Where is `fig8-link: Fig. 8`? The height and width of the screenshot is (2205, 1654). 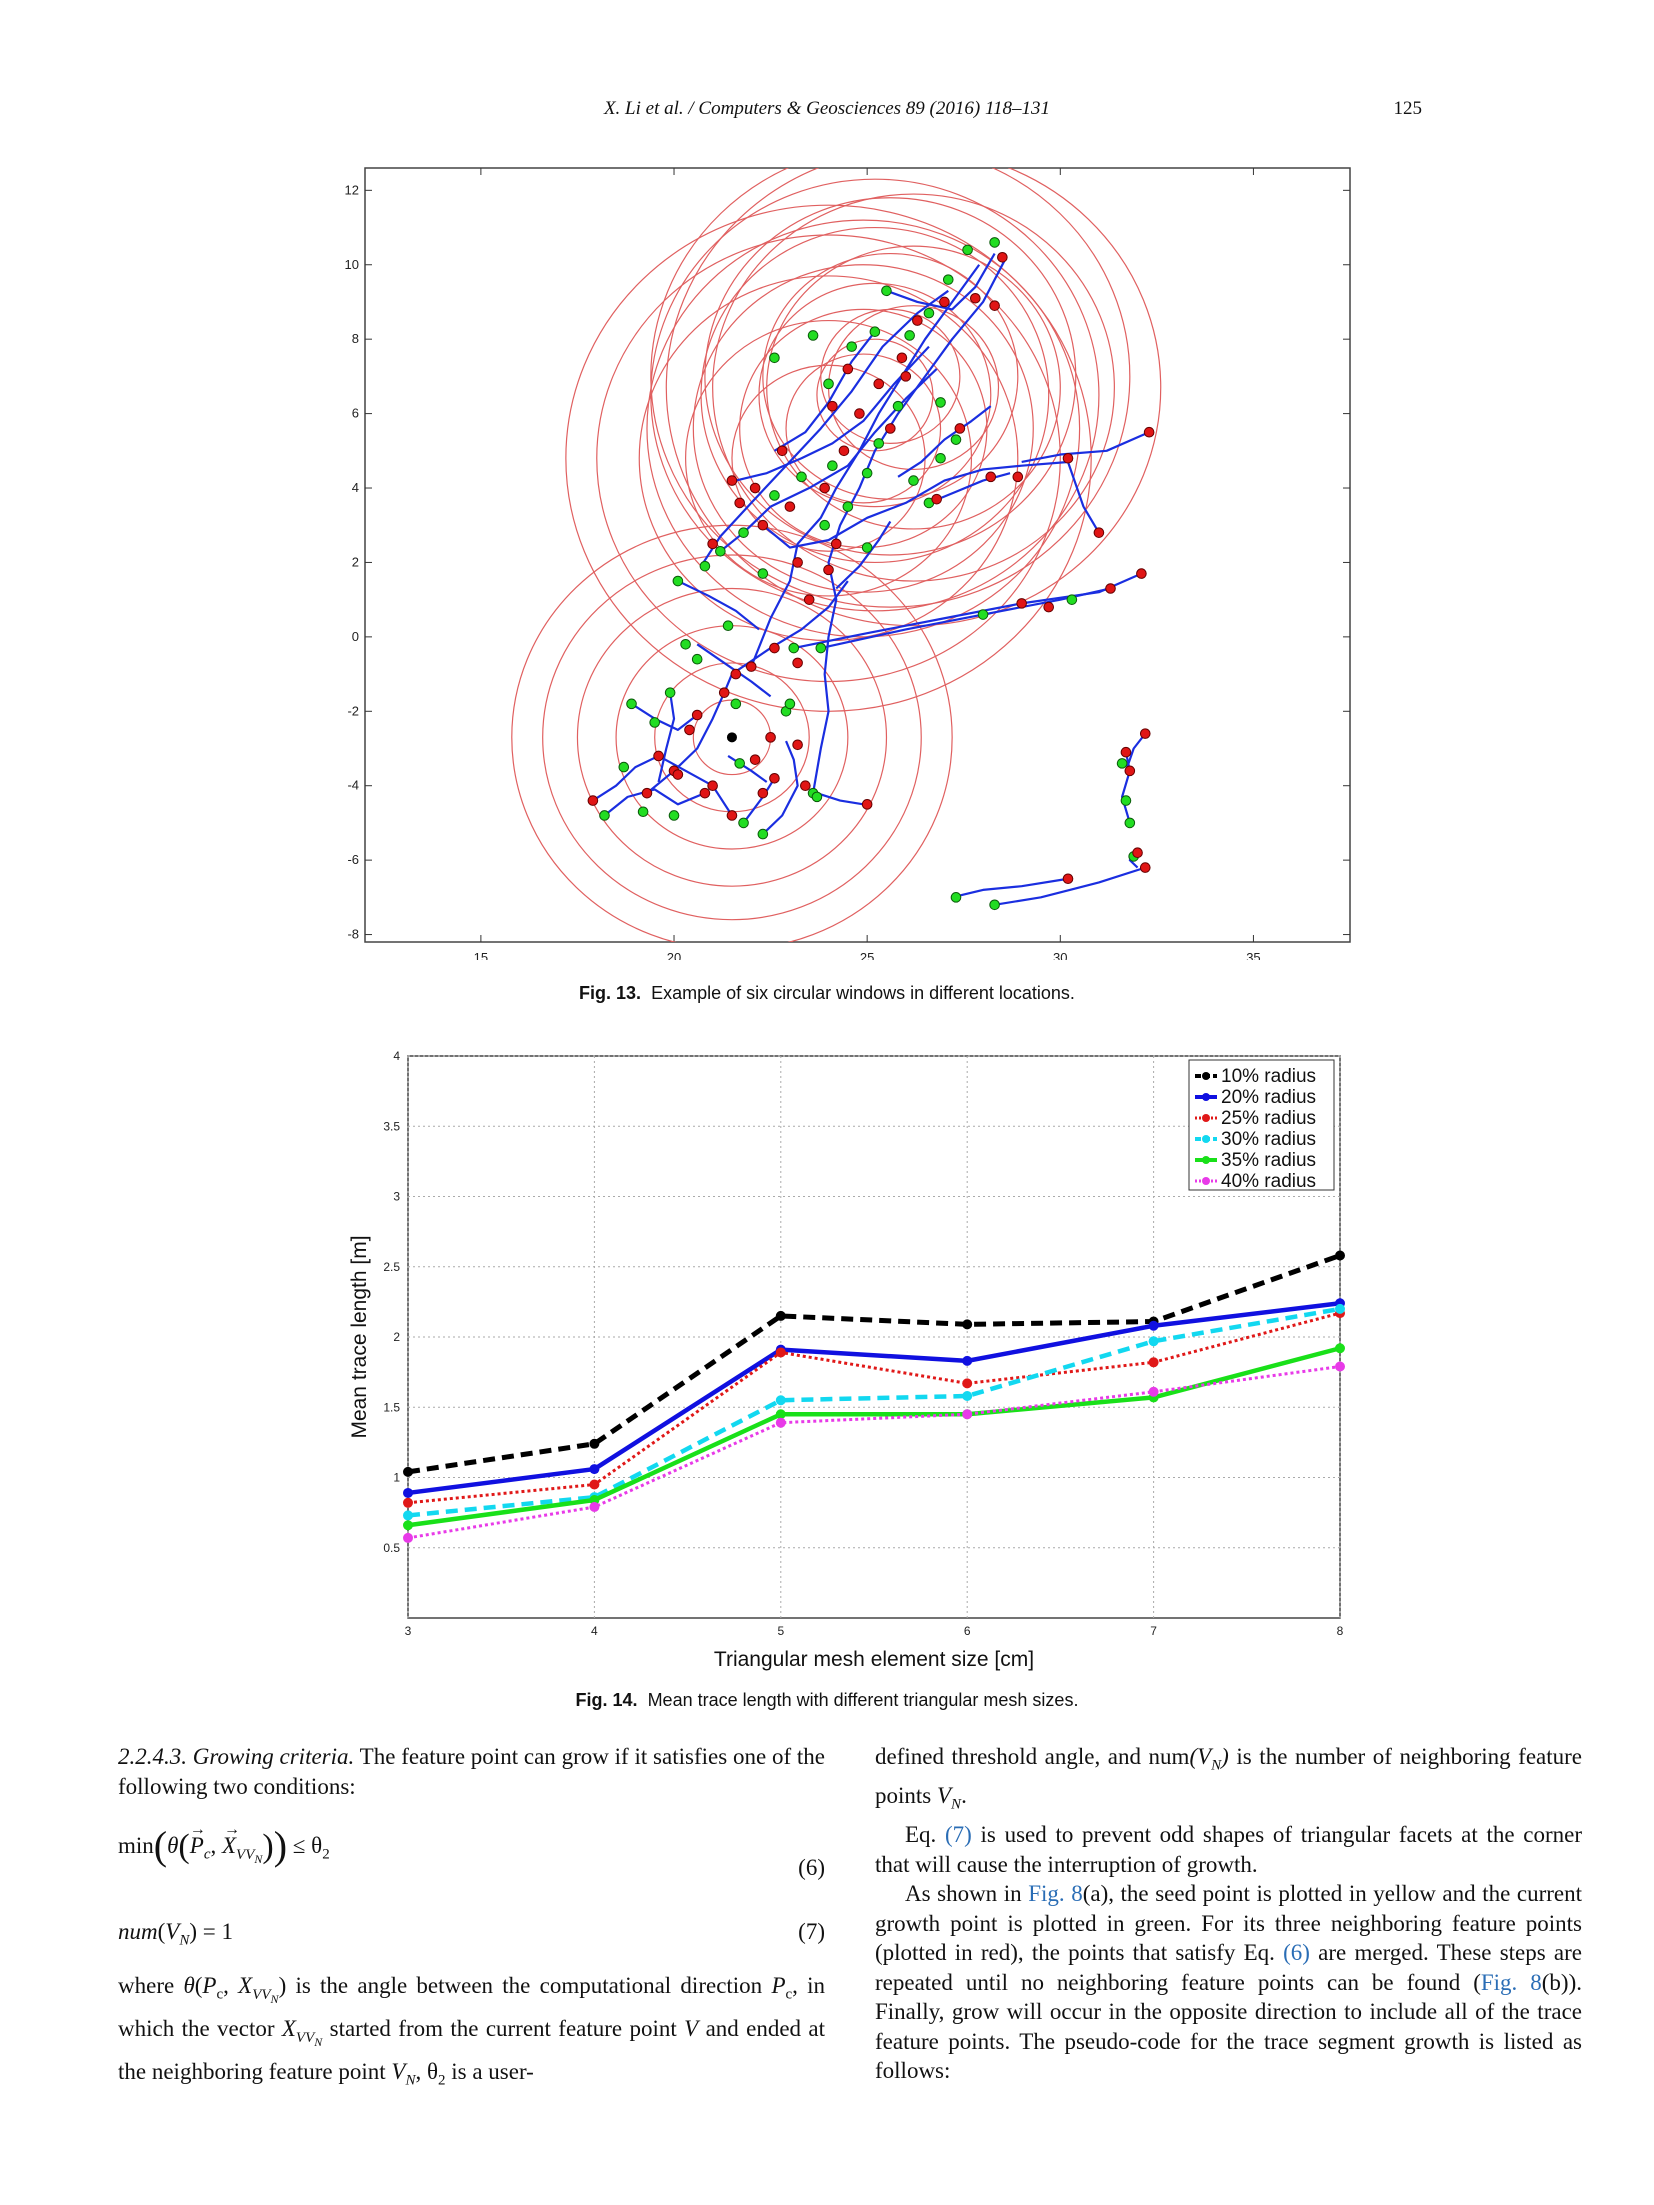
fig8-link: Fig. 8 is located at coordinates (1055, 1894).